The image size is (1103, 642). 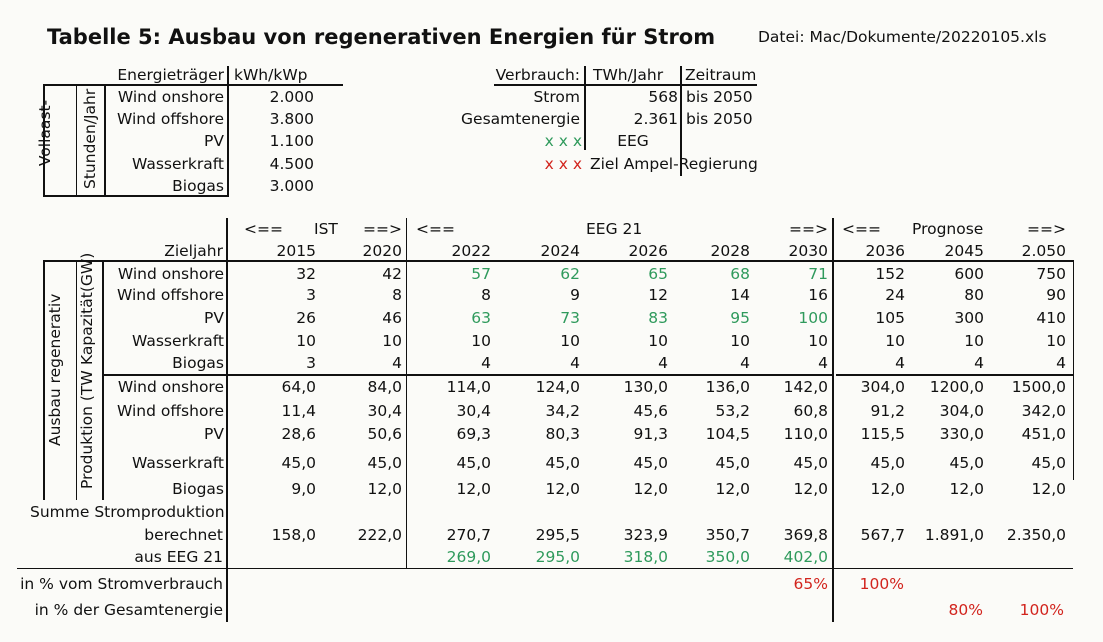 I want to click on kapazitaet-cell: 26, so click(x=306, y=318).